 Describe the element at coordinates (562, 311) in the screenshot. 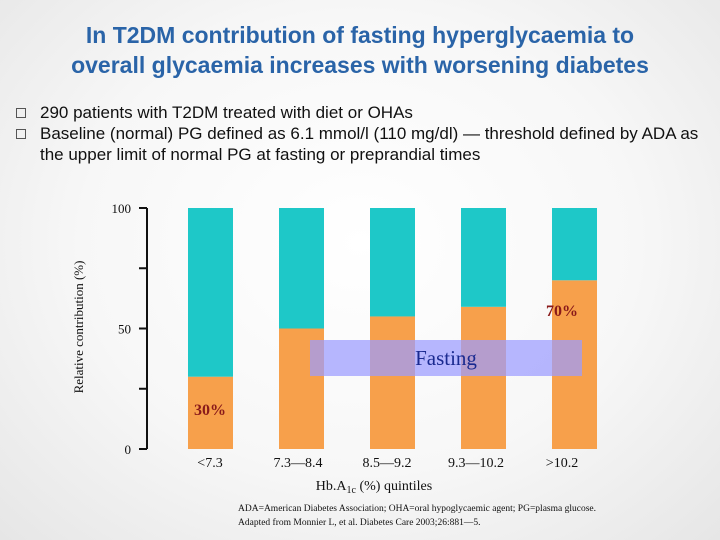

I see `annotation-high: 70%` at that location.